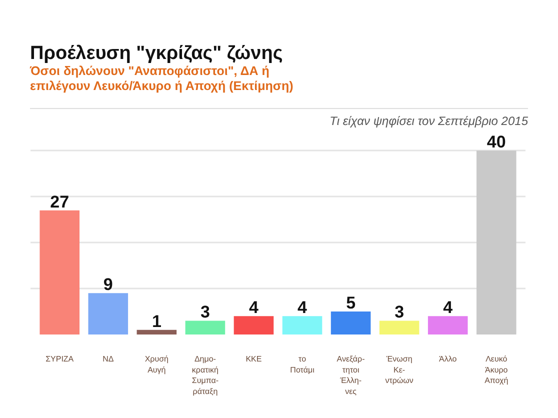 This screenshot has height=418, width=558. What do you see at coordinates (108, 359) in the screenshot?
I see `x-tick-label: ΝΔ` at bounding box center [108, 359].